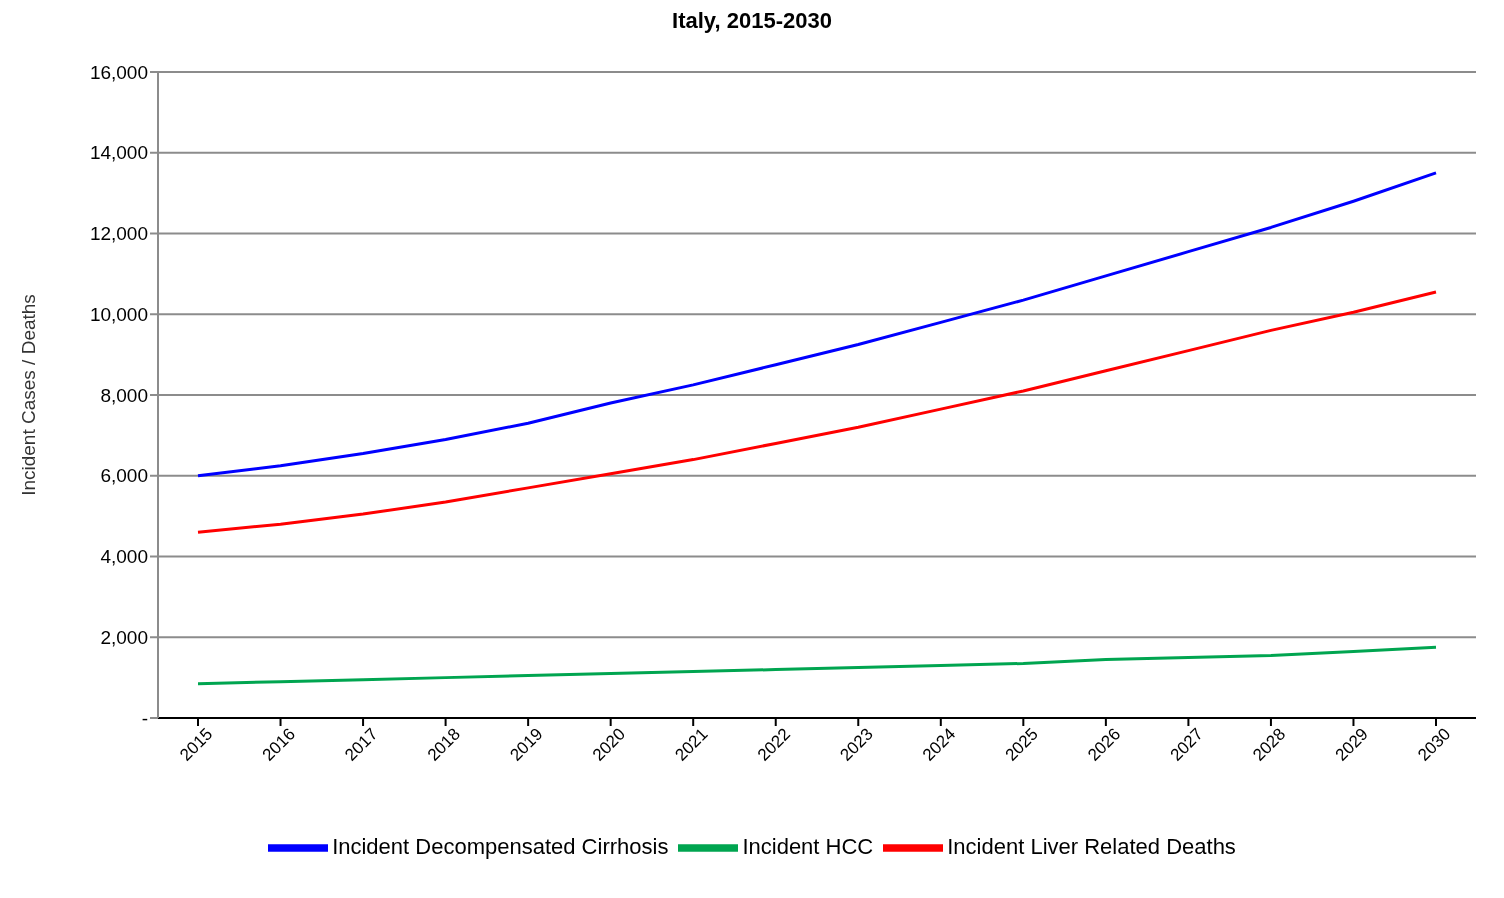 Image resolution: width=1504 pixels, height=898 pixels. I want to click on y-tick-label: 2,000, so click(124, 637).